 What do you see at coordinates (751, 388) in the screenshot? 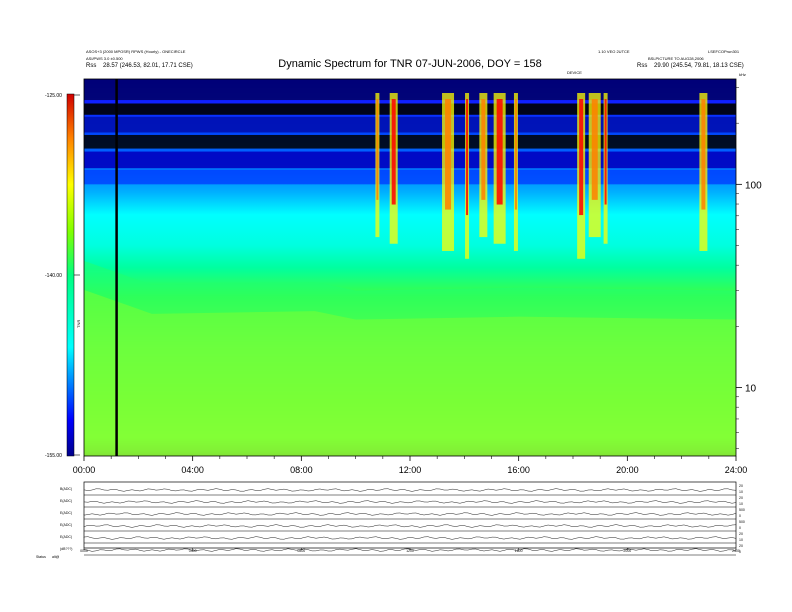
I see `y-axis-tick-label: 10` at bounding box center [751, 388].